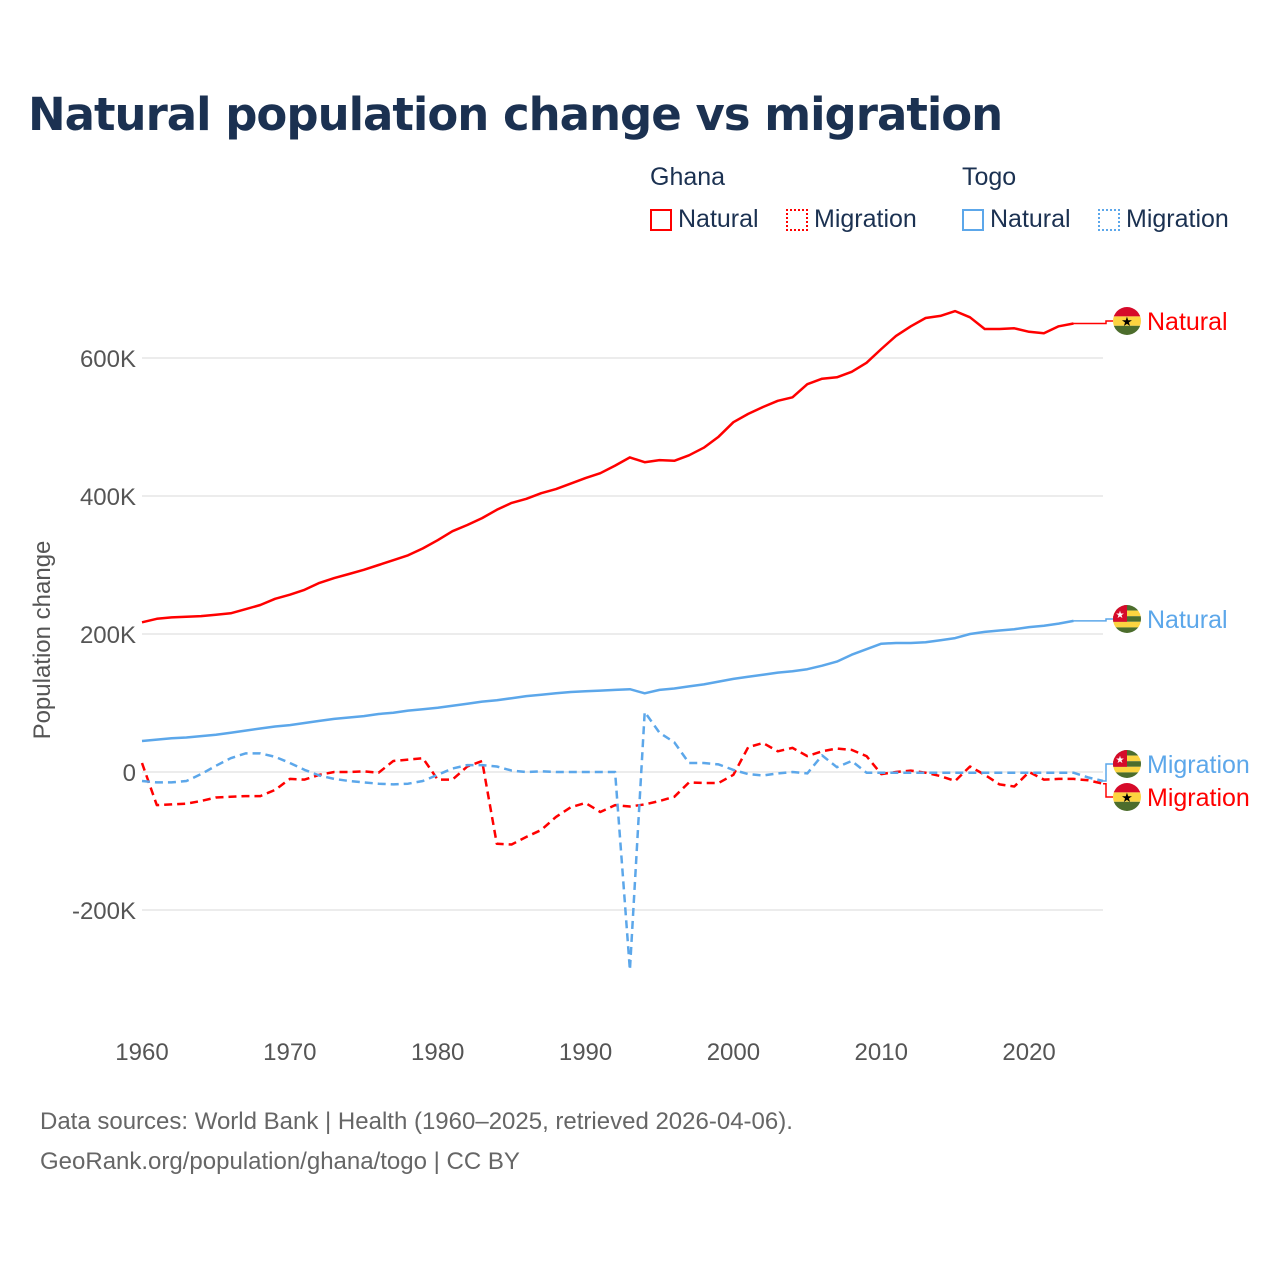 This screenshot has width=1280, height=1280. What do you see at coordinates (108, 635) in the screenshot?
I see `y-tick-label: 200K` at bounding box center [108, 635].